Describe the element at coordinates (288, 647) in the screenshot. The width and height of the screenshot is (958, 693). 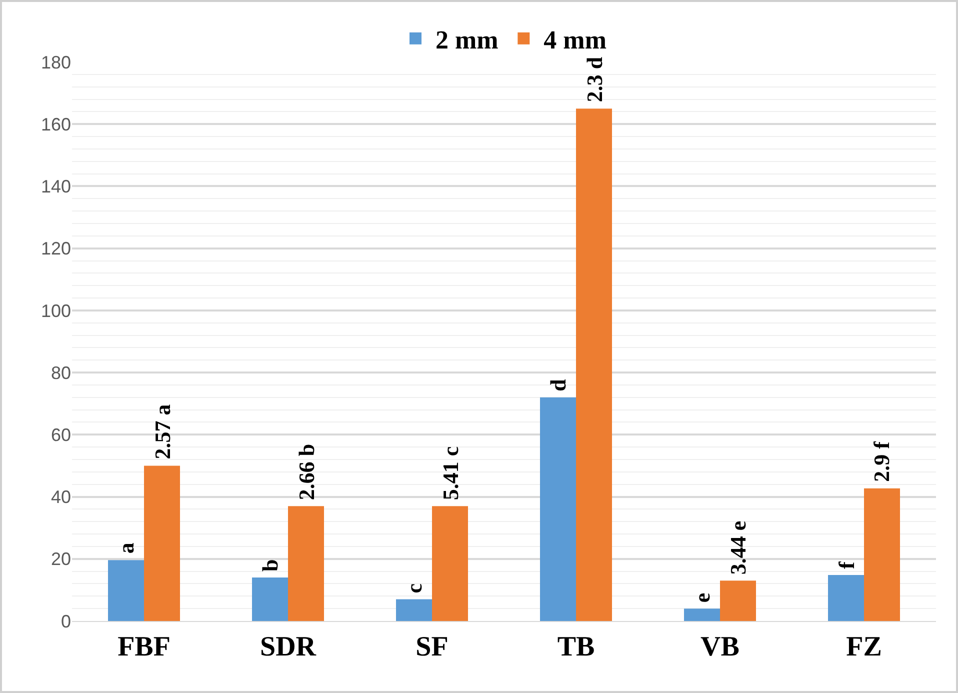
I see `x-tick-label: SDR` at that location.